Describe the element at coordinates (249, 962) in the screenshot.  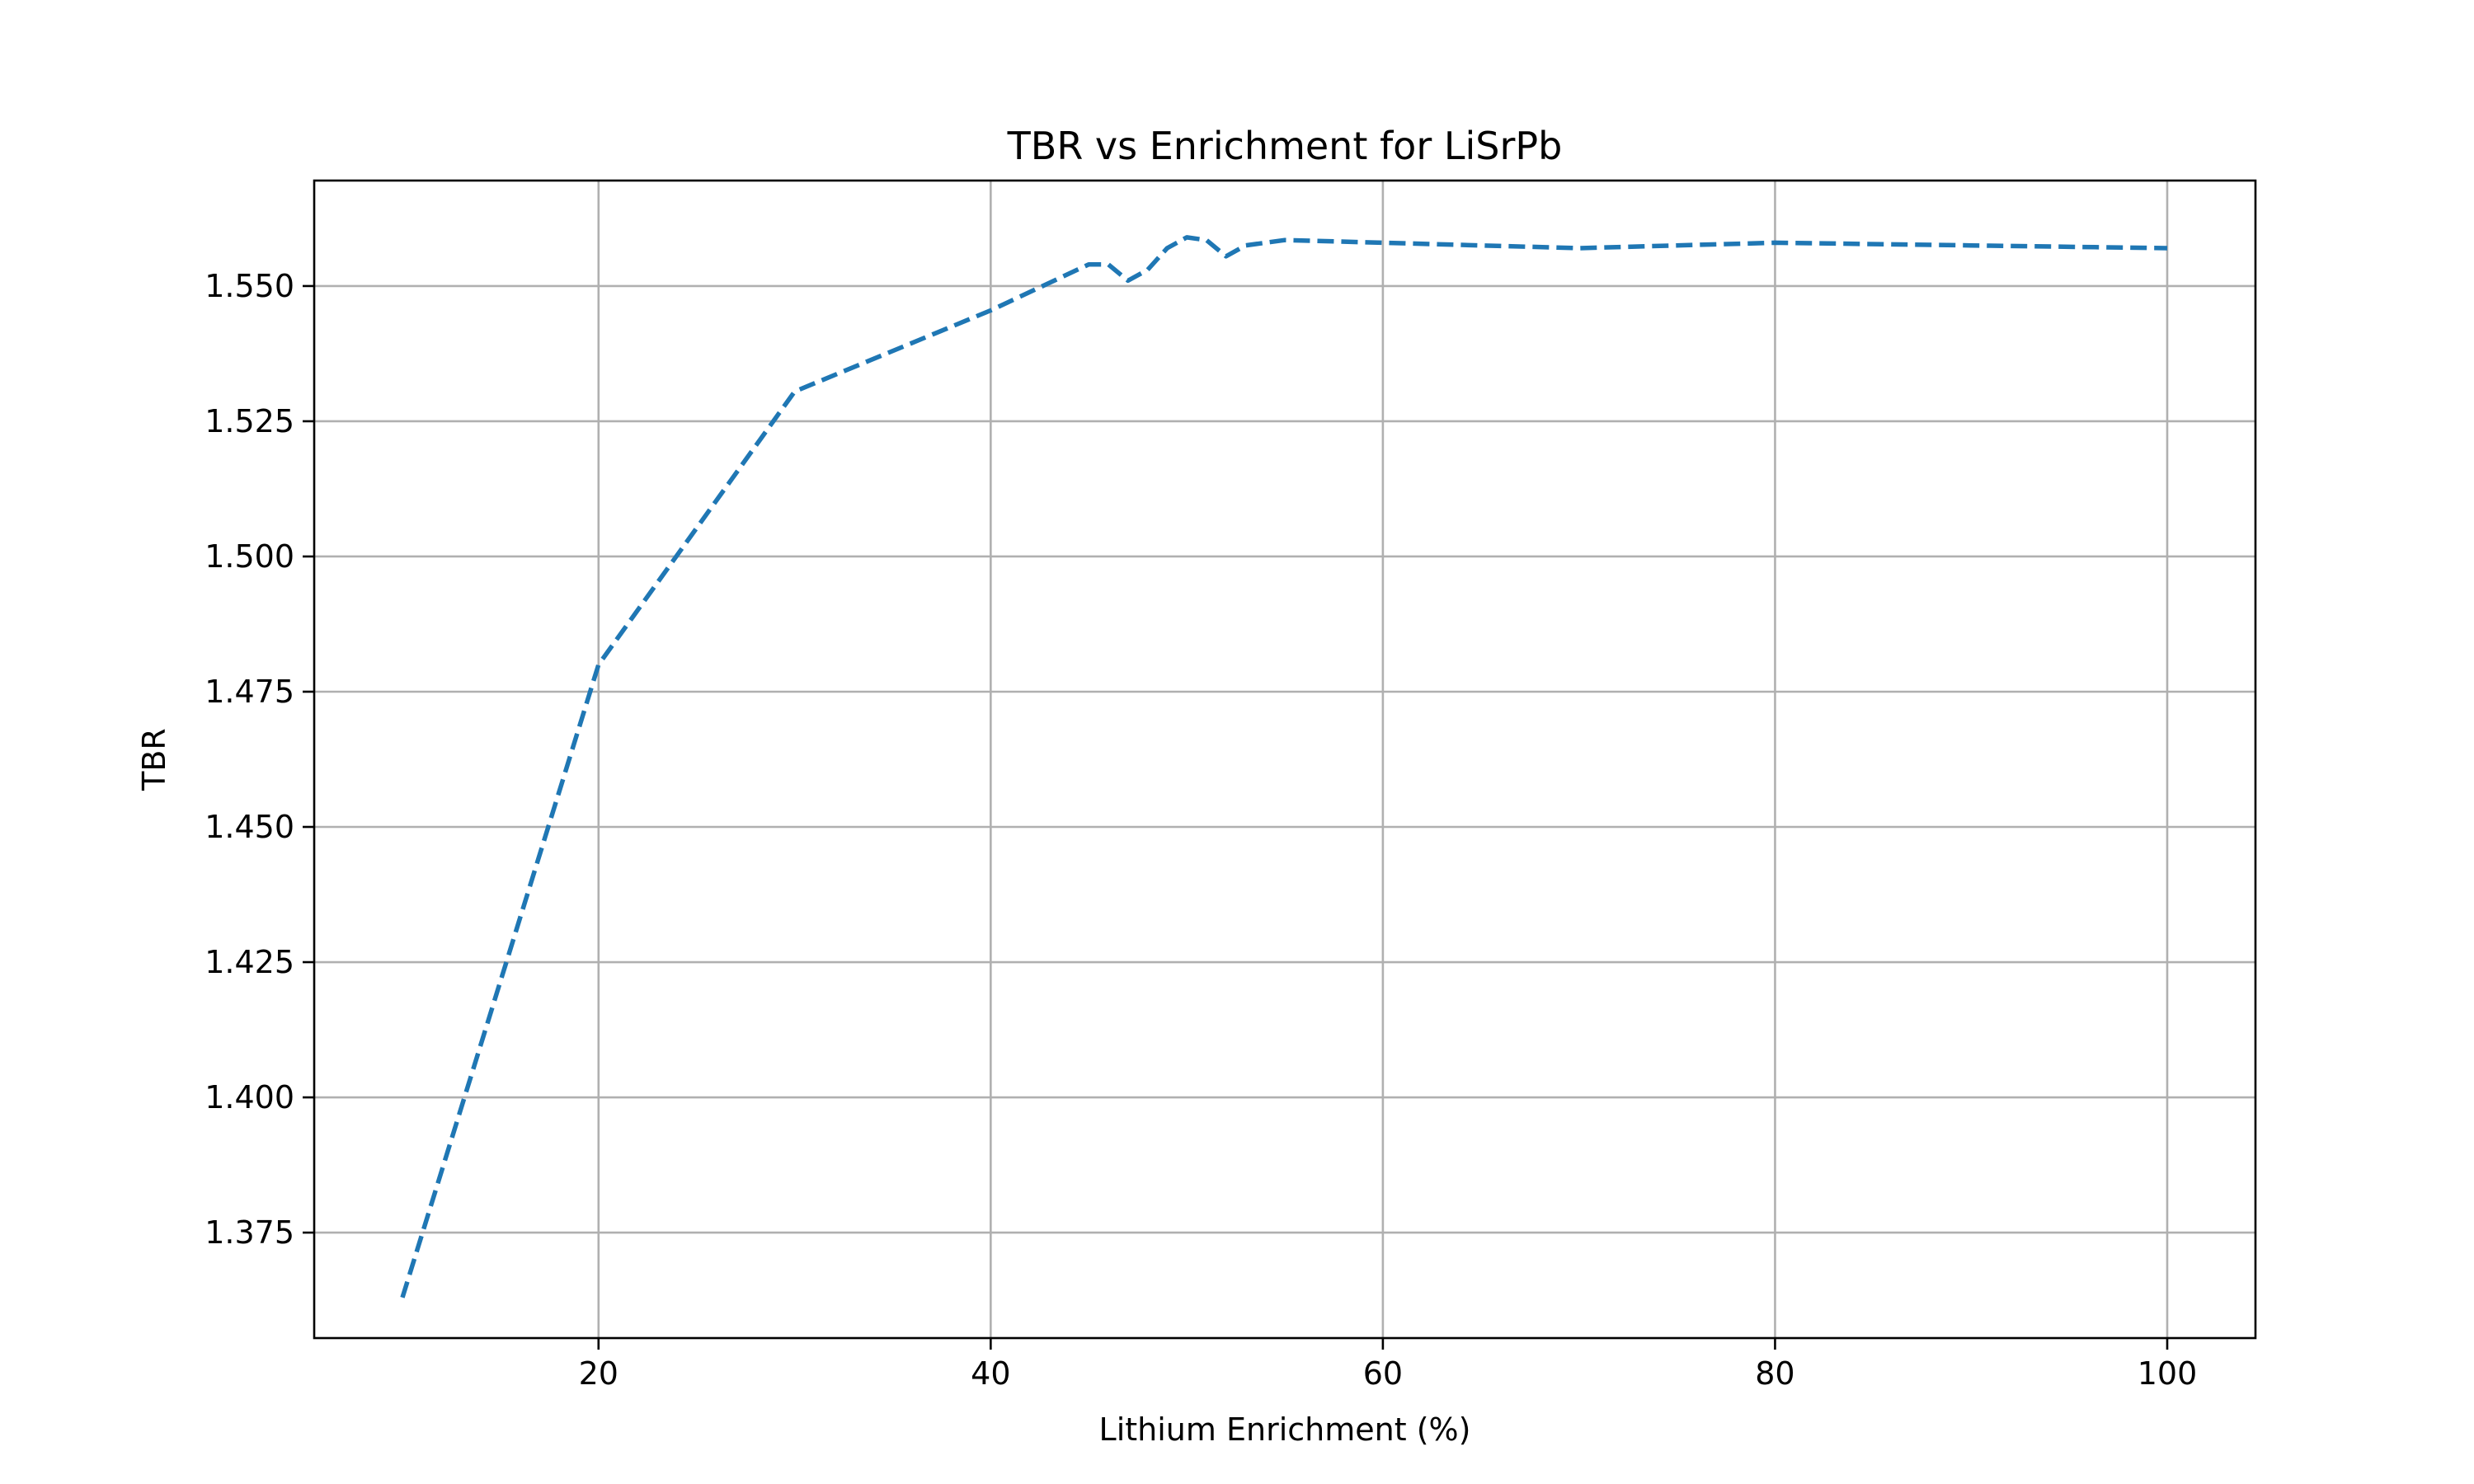
I see `y-tick-label: 1.425` at that location.